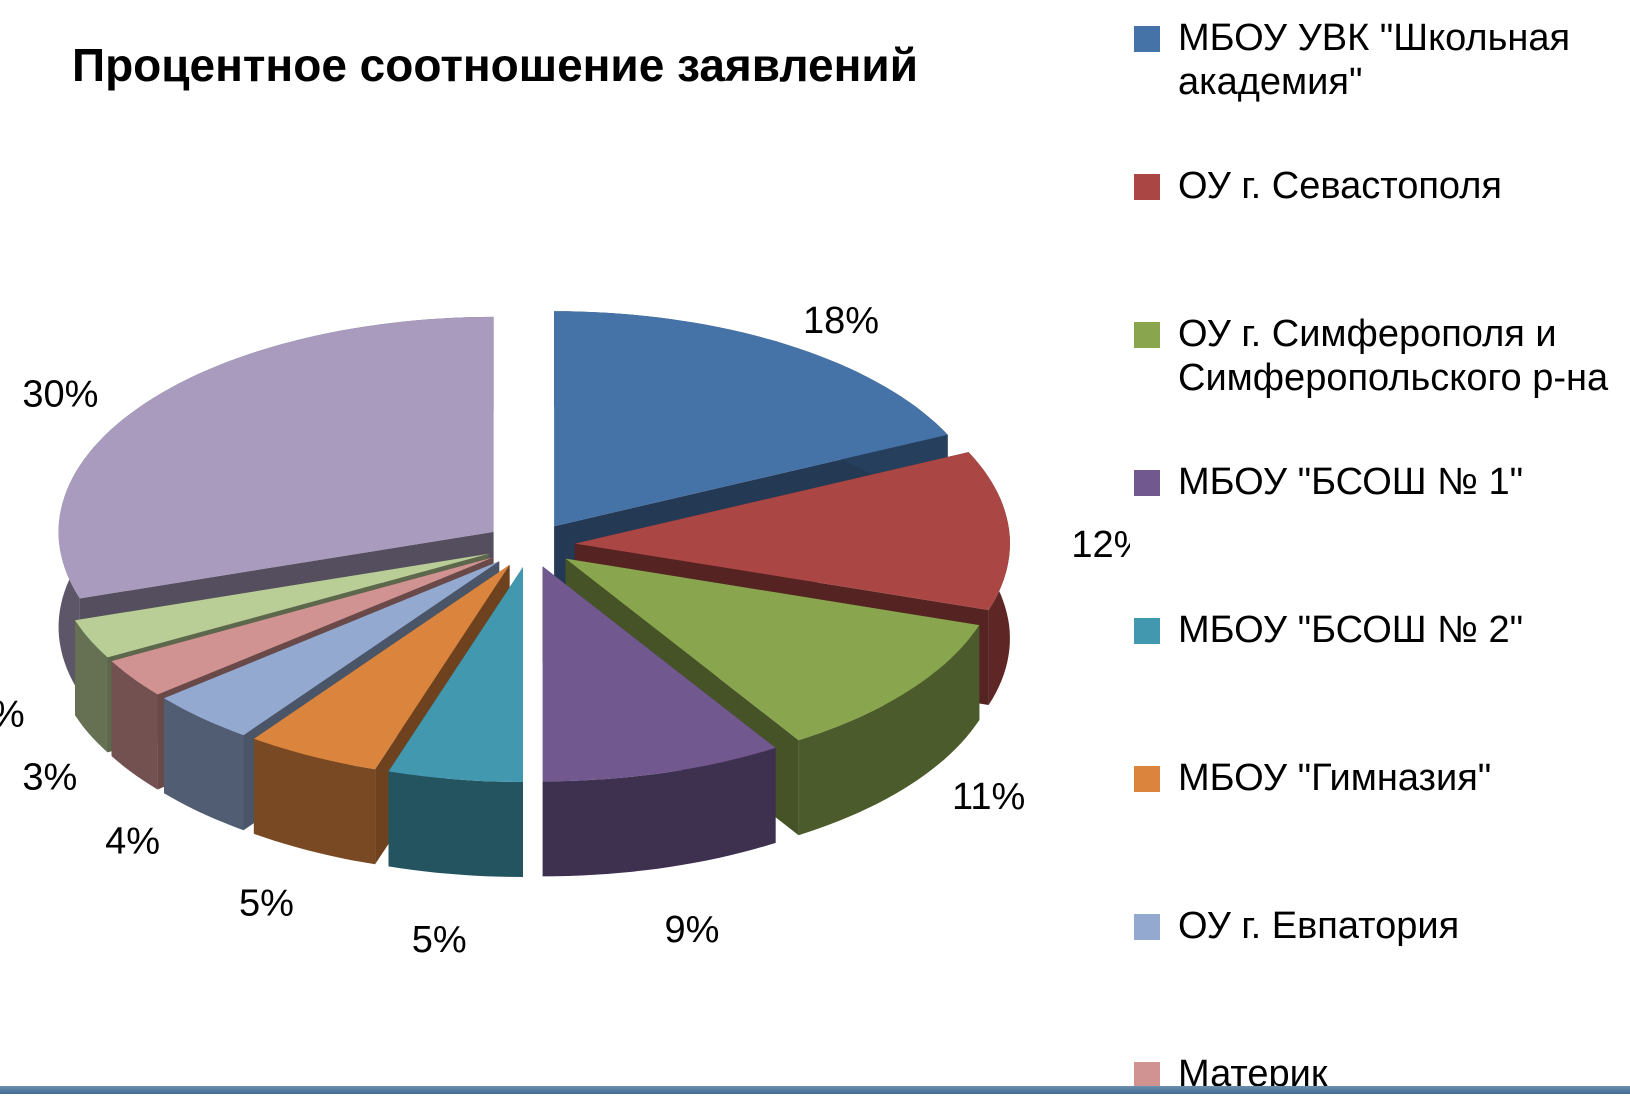  I want to click on data-label: 4%, so click(132, 841).